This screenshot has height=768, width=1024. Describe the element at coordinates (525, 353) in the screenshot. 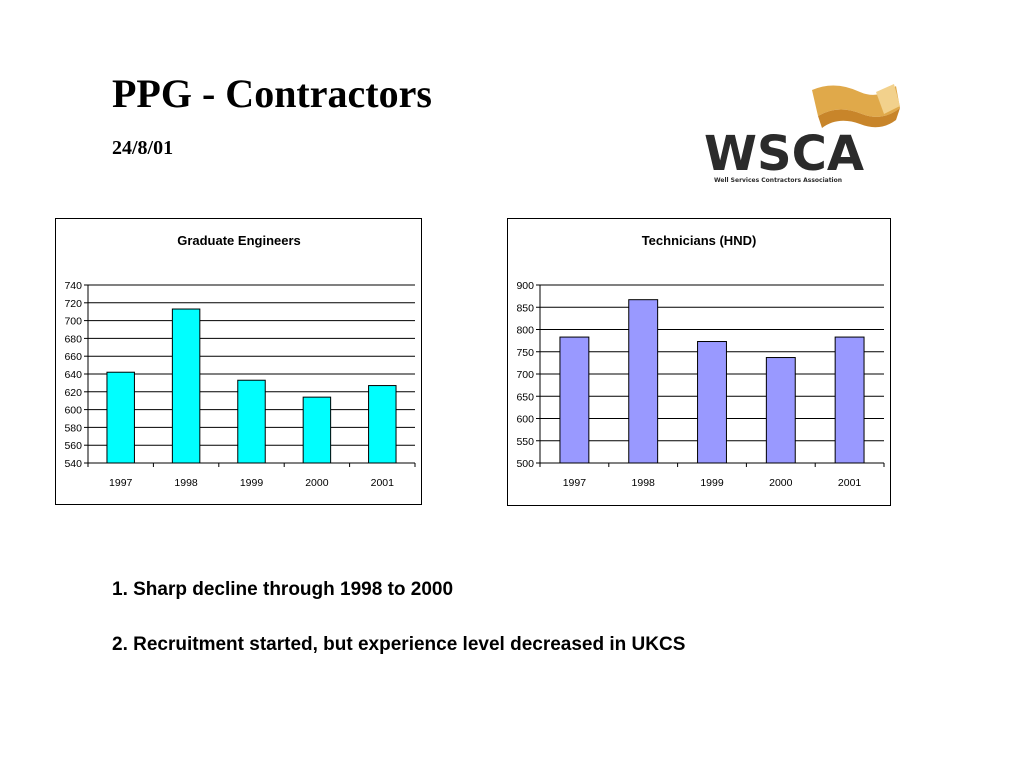

I see `y-tick-label: 750` at that location.